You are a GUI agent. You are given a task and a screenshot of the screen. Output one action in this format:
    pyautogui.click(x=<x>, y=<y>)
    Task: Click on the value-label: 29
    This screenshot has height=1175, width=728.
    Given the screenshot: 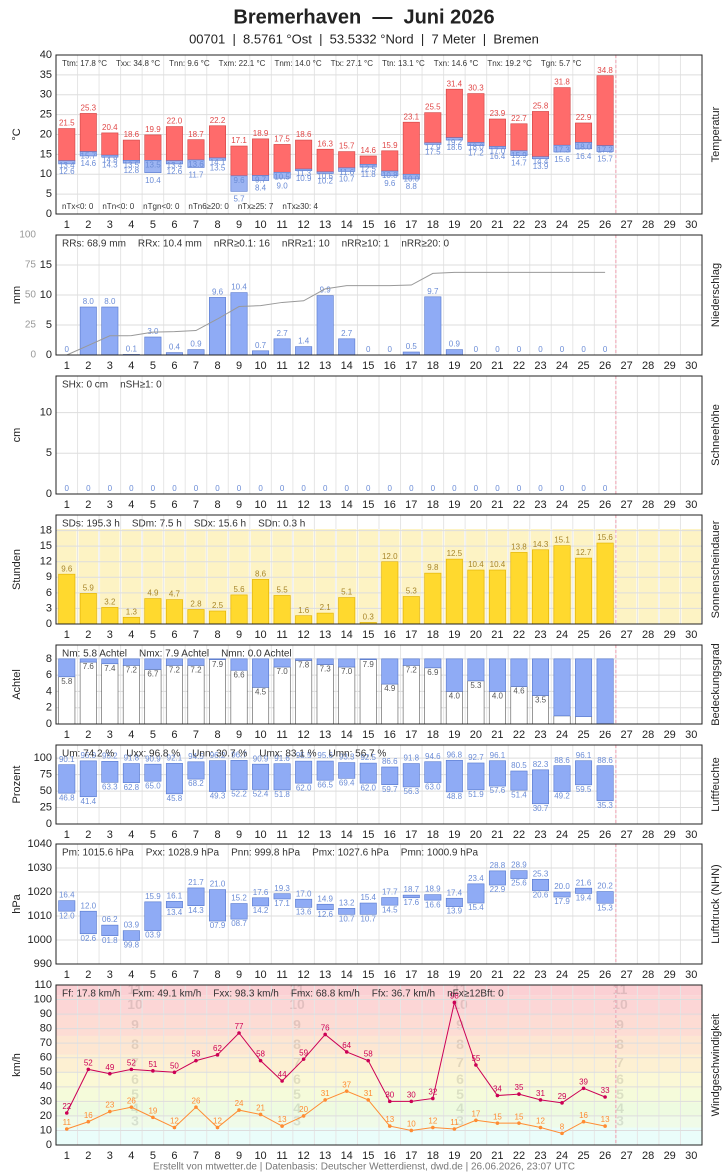 What is the action you would take?
    pyautogui.click(x=562, y=1096)
    